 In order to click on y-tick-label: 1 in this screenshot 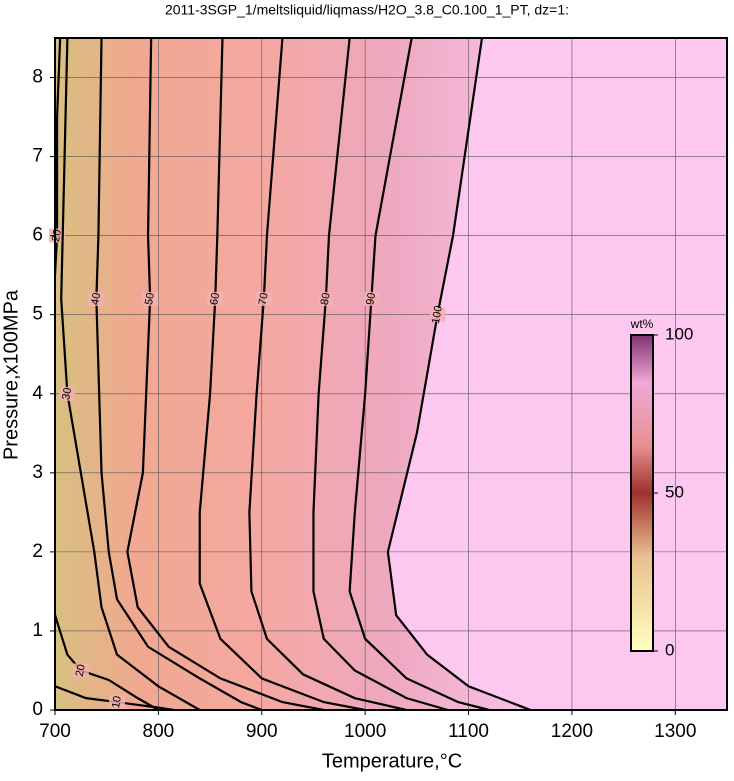, I will do `click(37, 630)`.